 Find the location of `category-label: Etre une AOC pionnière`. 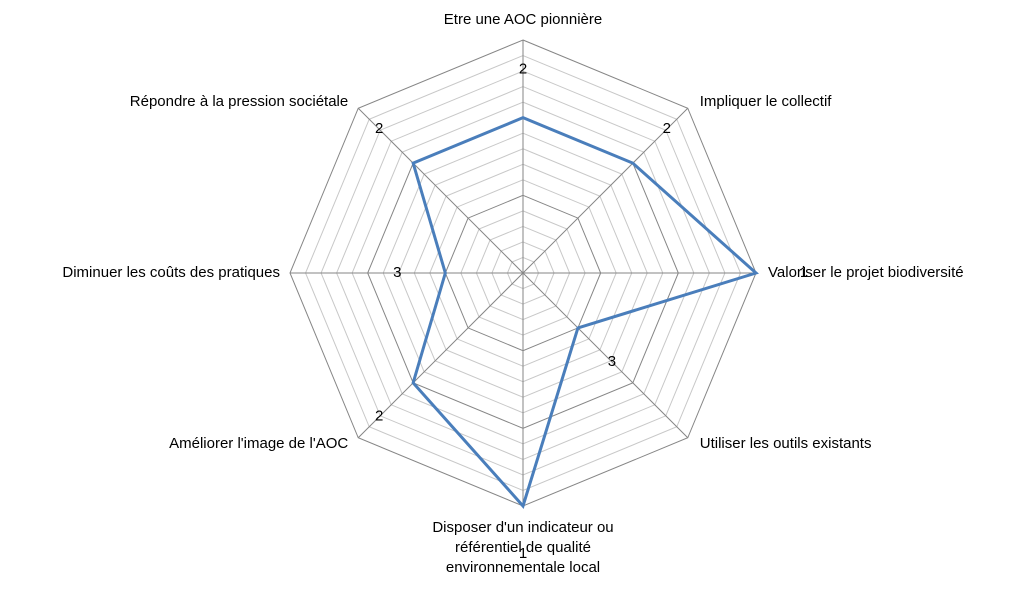

category-label: Etre une AOC pionnière is located at coordinates (523, 19).